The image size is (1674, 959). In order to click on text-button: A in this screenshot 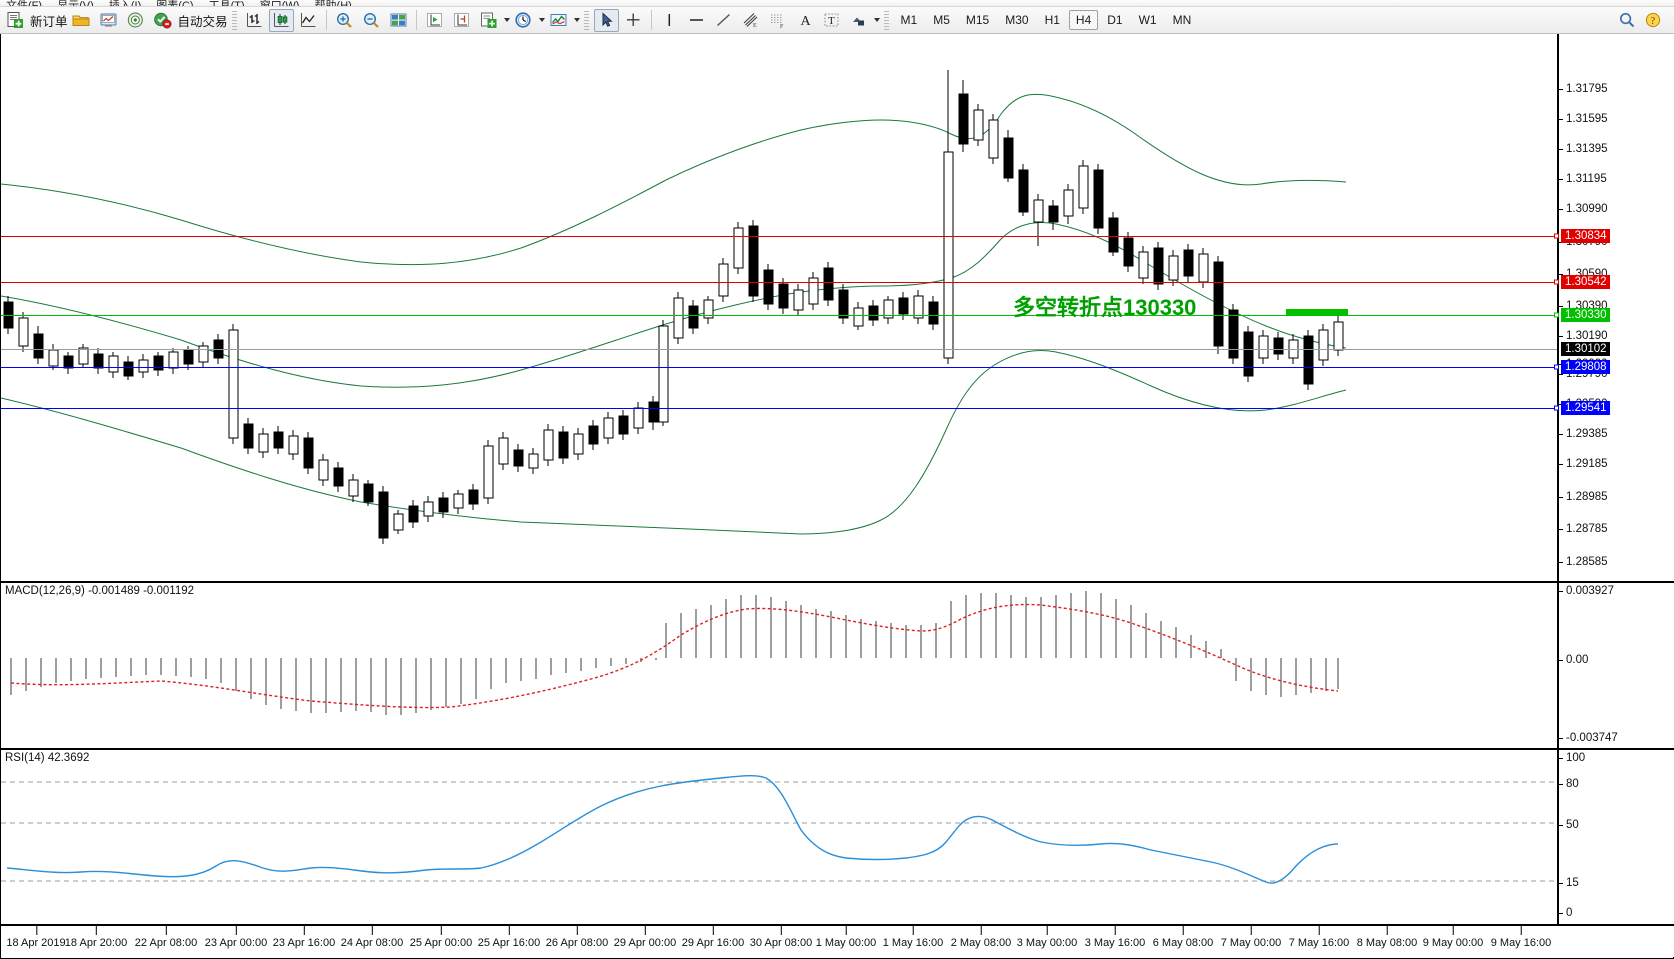, I will do `click(804, 20)`.